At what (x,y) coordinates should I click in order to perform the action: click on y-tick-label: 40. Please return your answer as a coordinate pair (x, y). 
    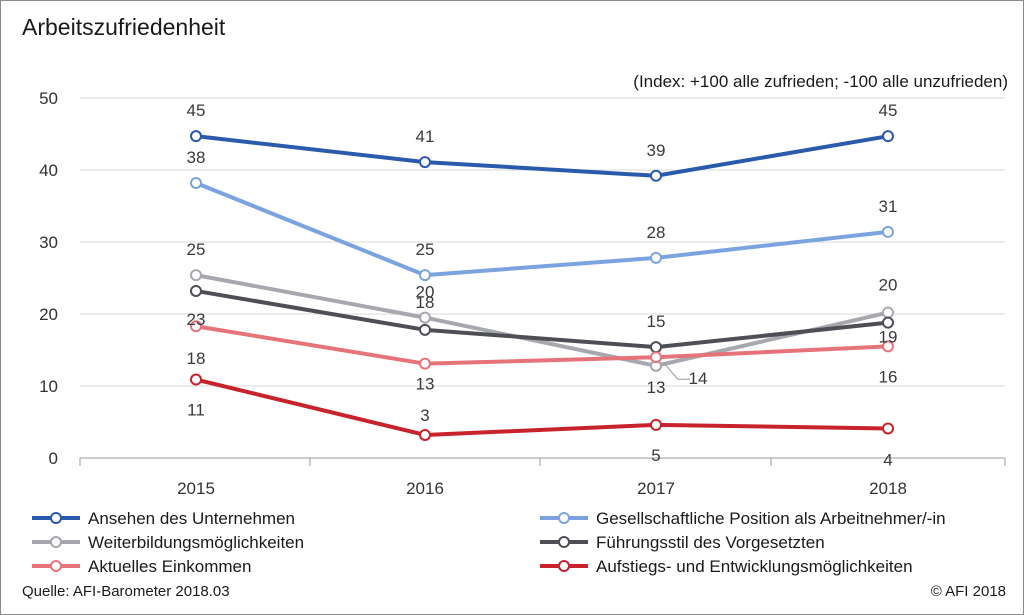
    Looking at the image, I should click on (48, 170).